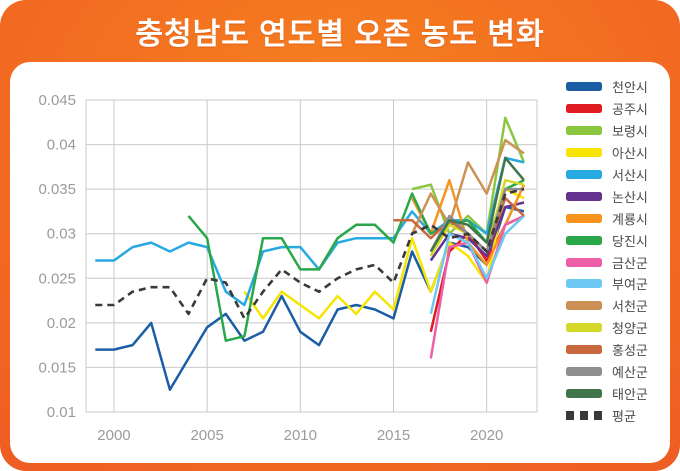 The width and height of the screenshot is (680, 471). I want to click on y-axis-tick-label: 0.015, so click(57, 367).